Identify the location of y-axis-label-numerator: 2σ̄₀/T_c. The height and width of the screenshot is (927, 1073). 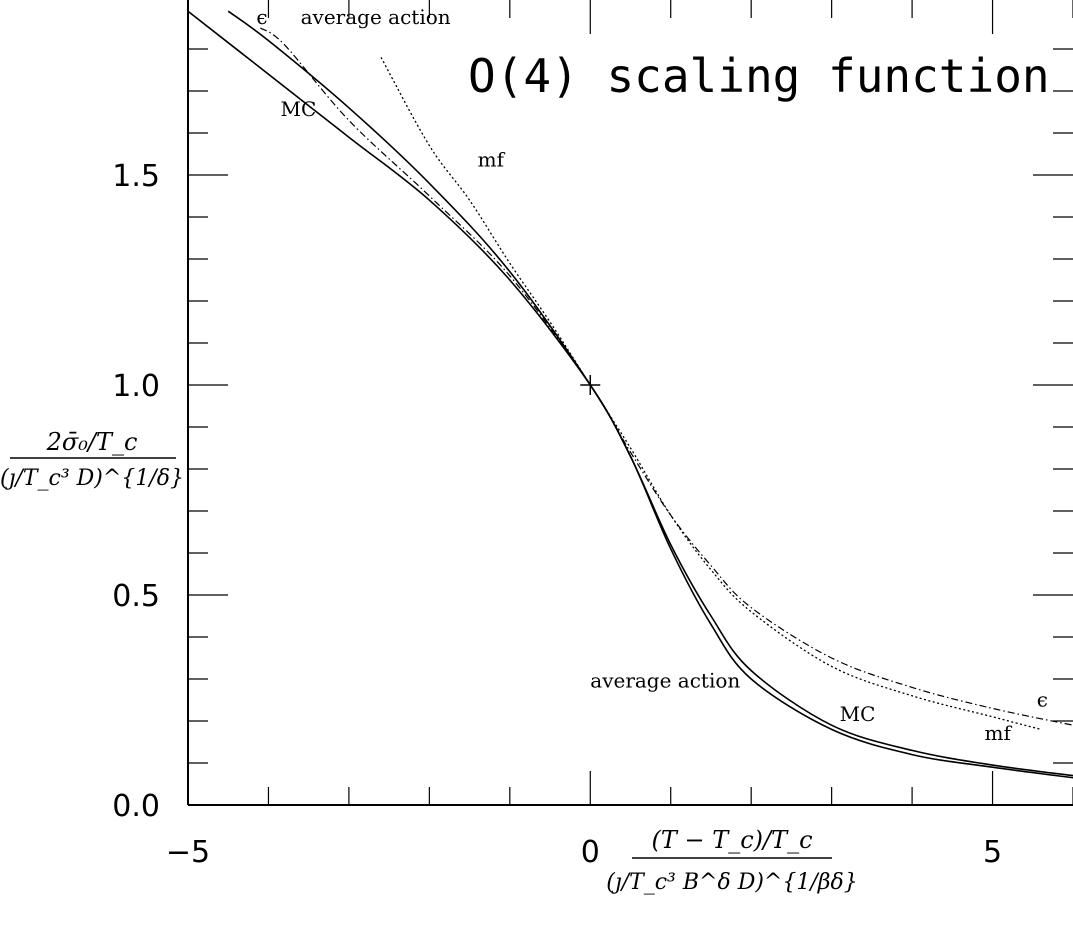
(92, 442).